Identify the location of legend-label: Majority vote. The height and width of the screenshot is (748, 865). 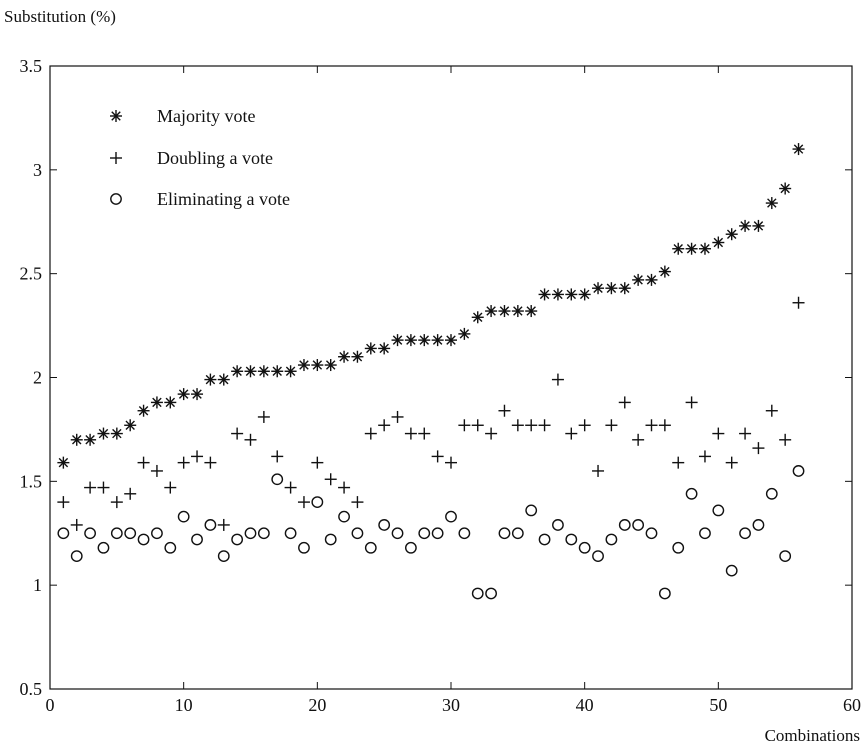
(206, 116).